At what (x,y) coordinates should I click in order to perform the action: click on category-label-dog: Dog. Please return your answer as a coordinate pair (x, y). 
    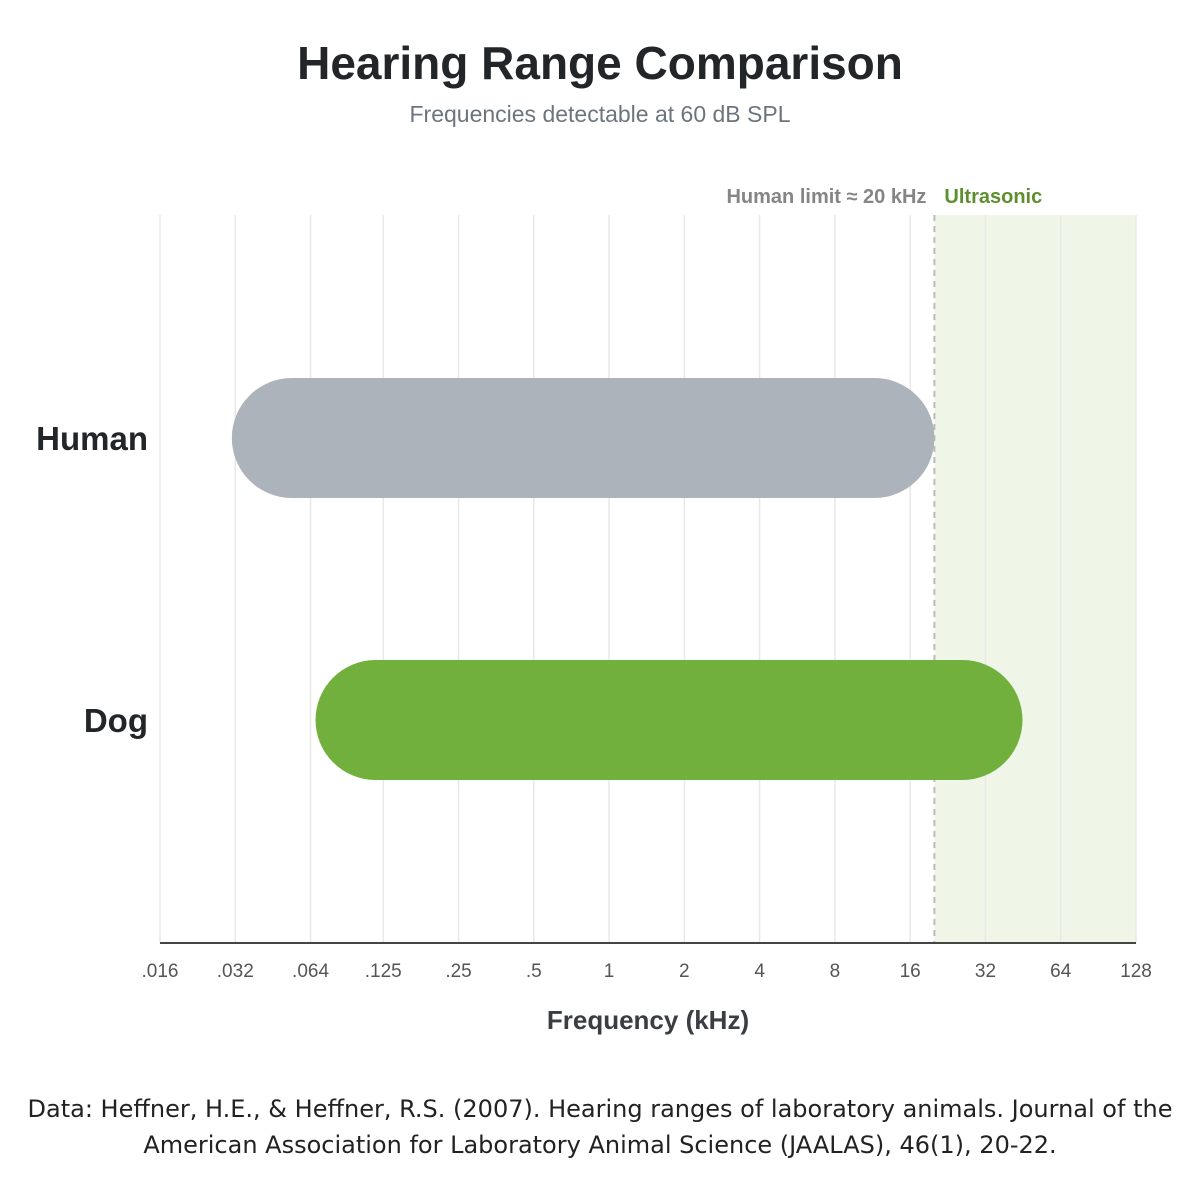
    Looking at the image, I should click on (116, 720).